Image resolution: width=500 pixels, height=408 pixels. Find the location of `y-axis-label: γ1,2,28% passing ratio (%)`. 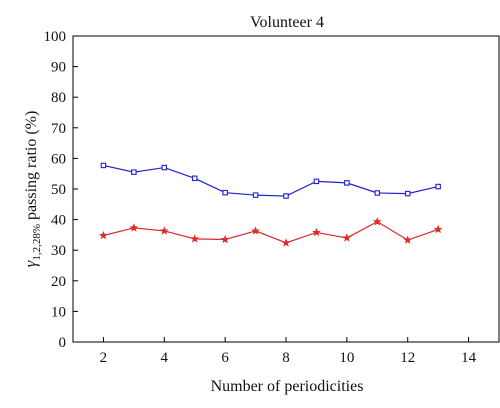

y-axis-label: γ1,2,28% passing ratio (%) is located at coordinates (32, 189).